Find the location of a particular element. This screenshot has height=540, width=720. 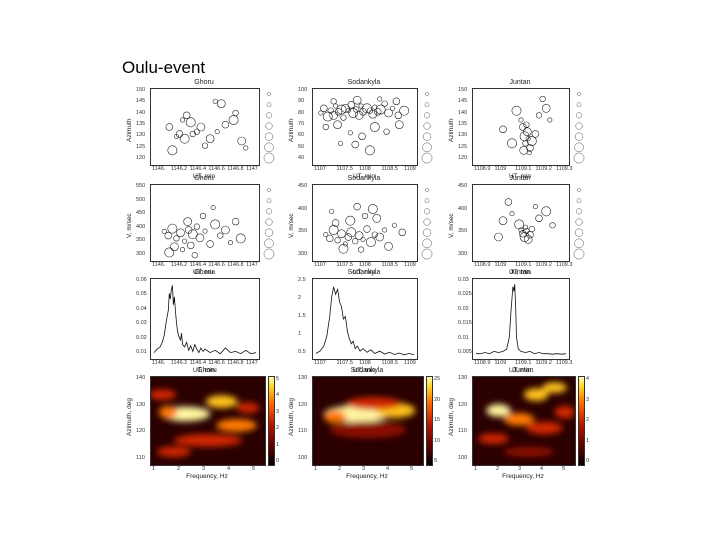

x-tick-label: 3 is located at coordinates (364, 469).